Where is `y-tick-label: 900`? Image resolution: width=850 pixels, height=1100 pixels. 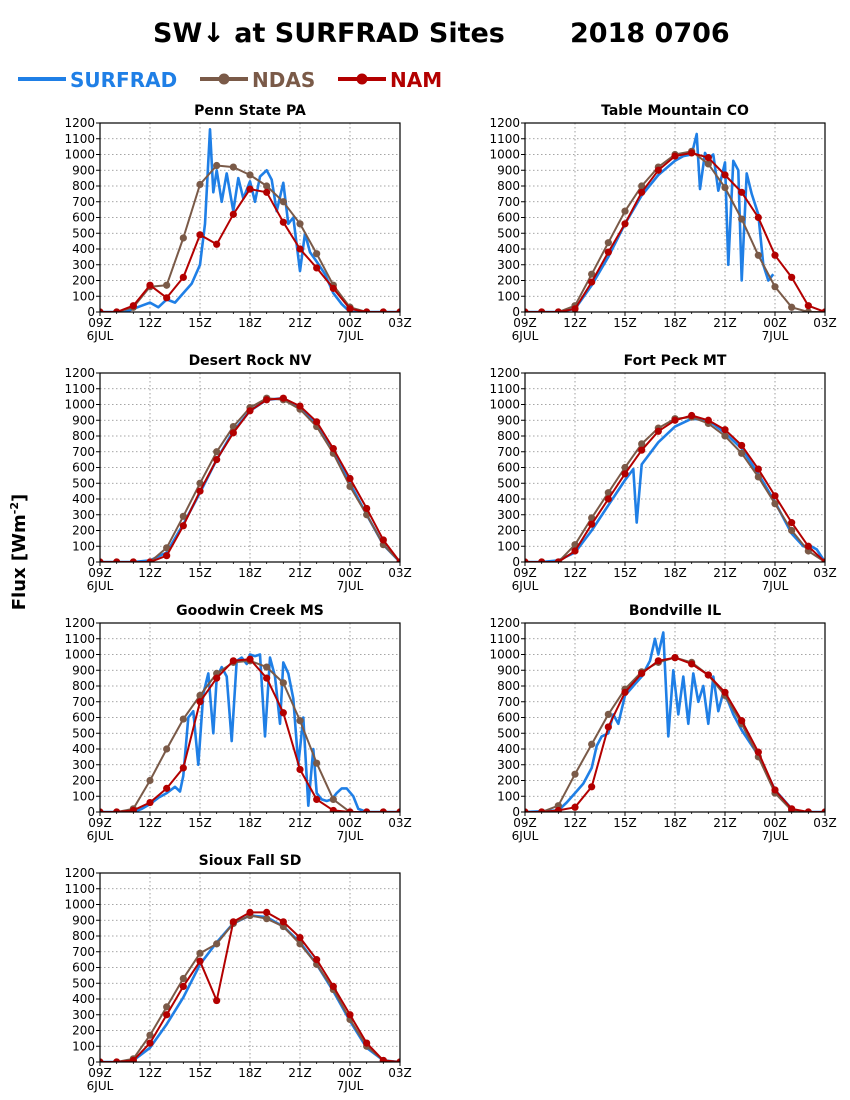 y-tick-label: 900 is located at coordinates (508, 420).